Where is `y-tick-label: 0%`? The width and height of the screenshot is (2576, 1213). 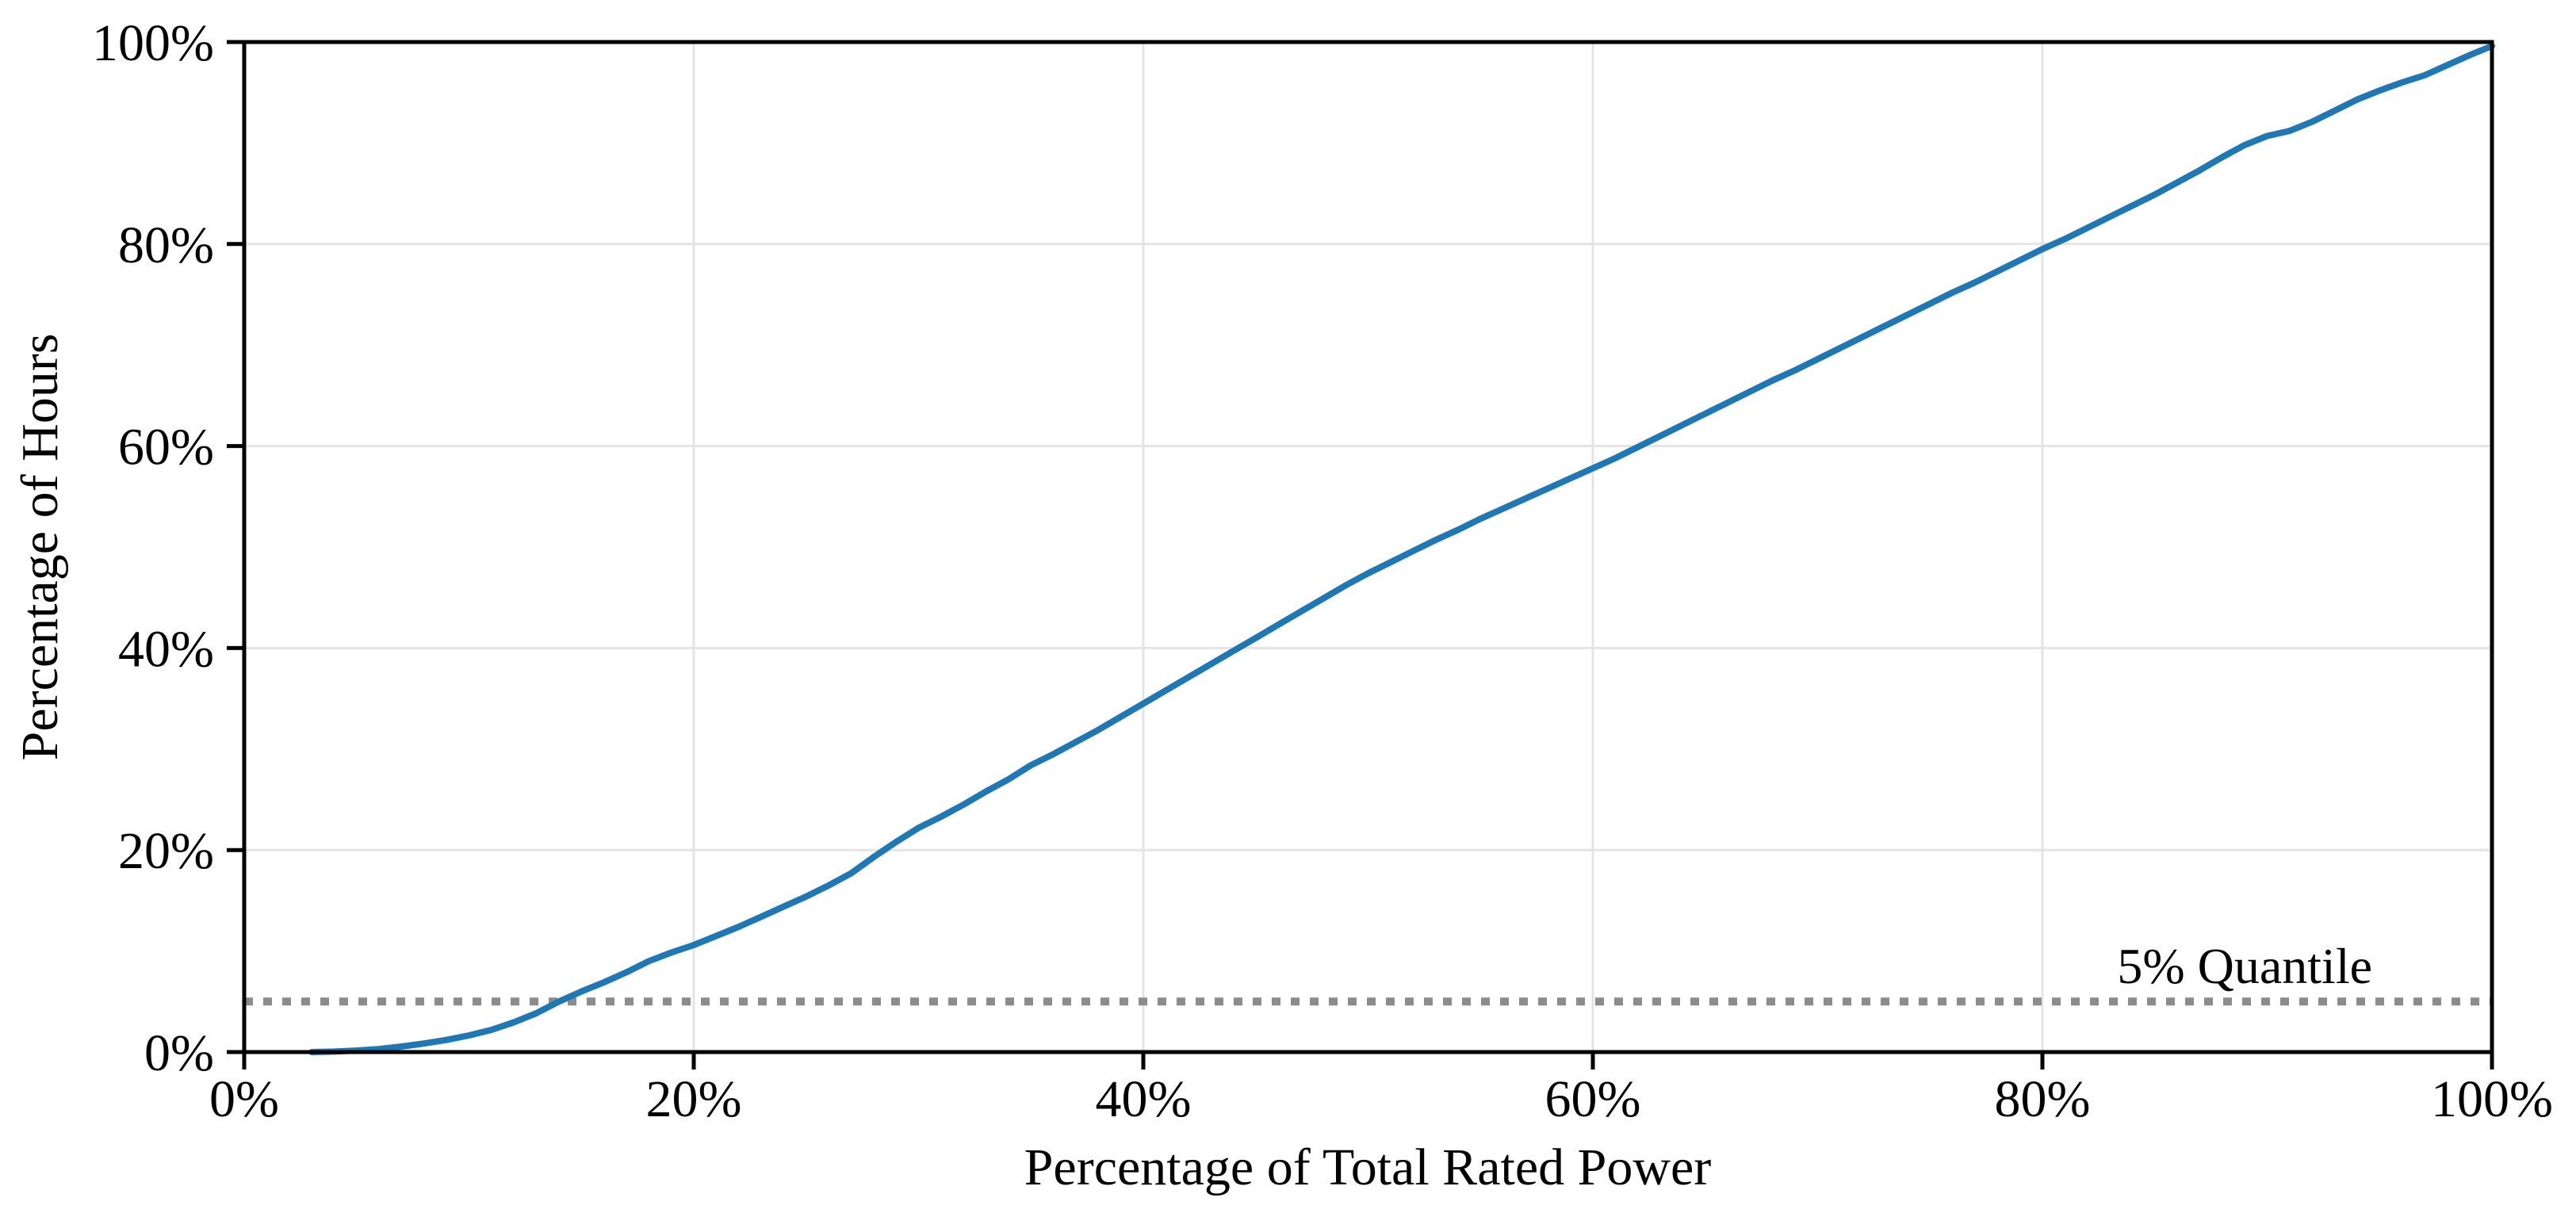
y-tick-label: 0% is located at coordinates (179, 1053).